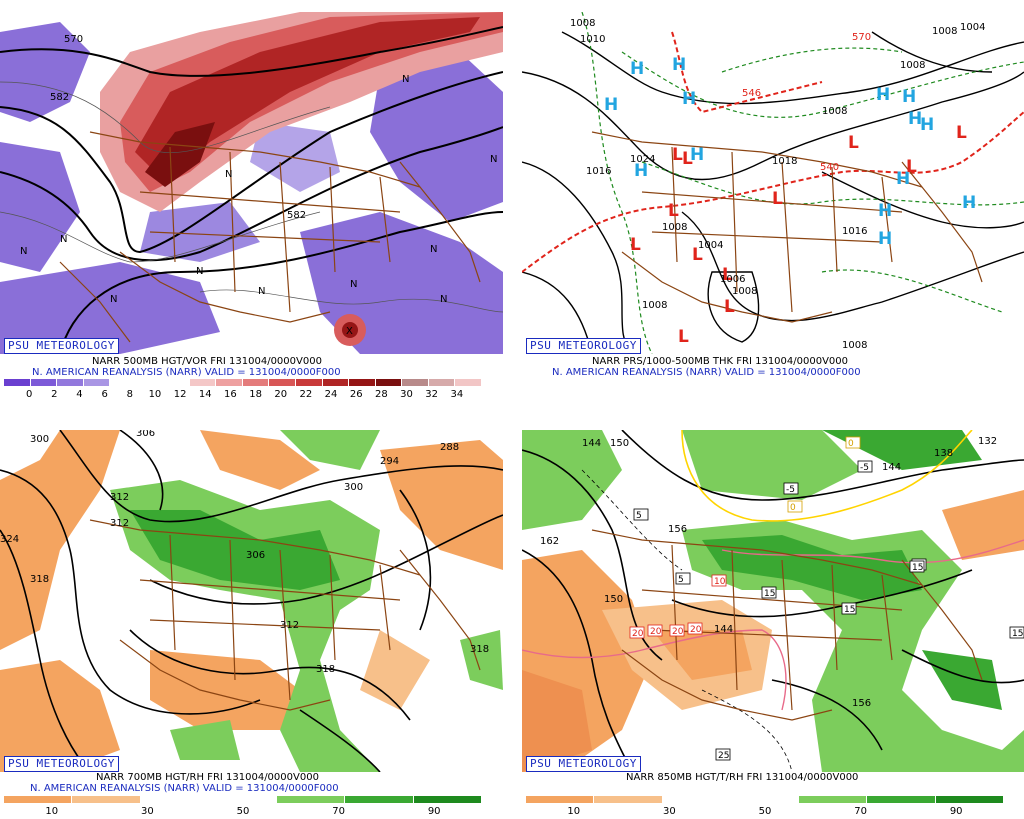 The height and width of the screenshot is (819, 1024). What do you see at coordinates (751, 93) in the screenshot?
I see `contour-label: 546` at bounding box center [751, 93].